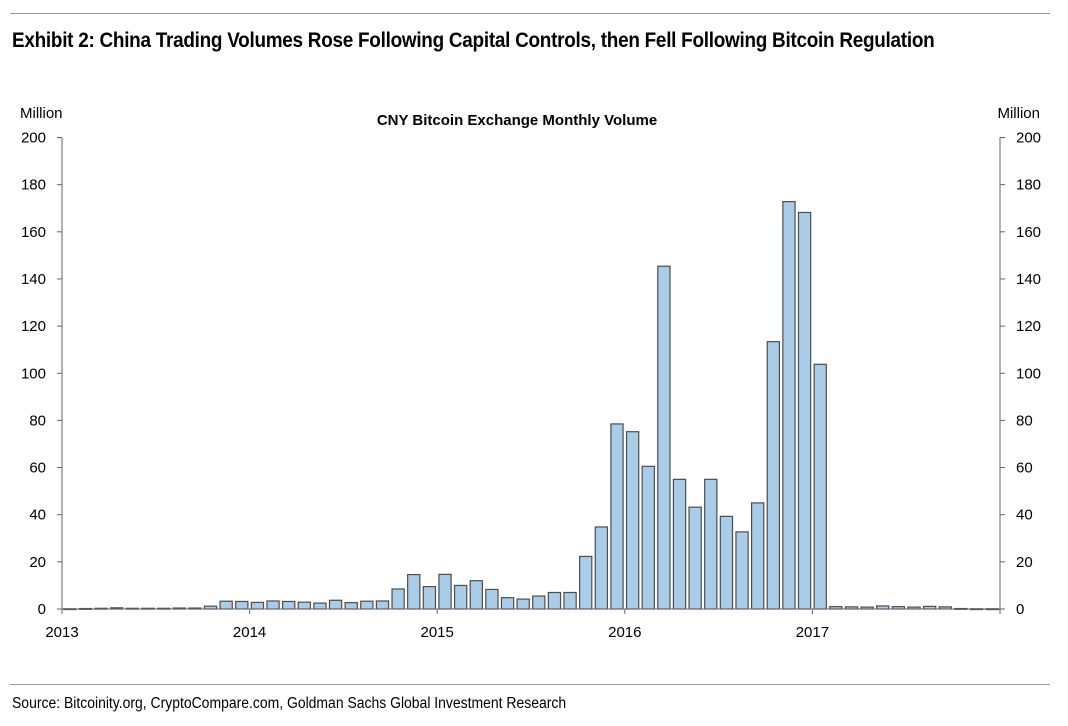  I want to click on left-y-tick-label: 160, so click(33, 232).